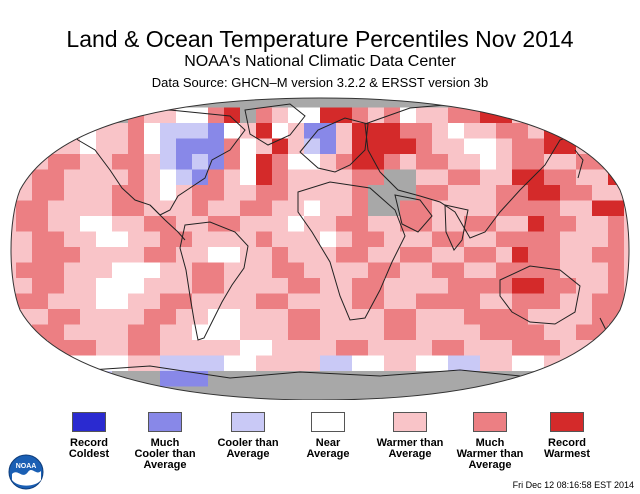 The height and width of the screenshot is (494, 640). Describe the element at coordinates (579, 164) in the screenshot. I see `japan-outline` at that location.